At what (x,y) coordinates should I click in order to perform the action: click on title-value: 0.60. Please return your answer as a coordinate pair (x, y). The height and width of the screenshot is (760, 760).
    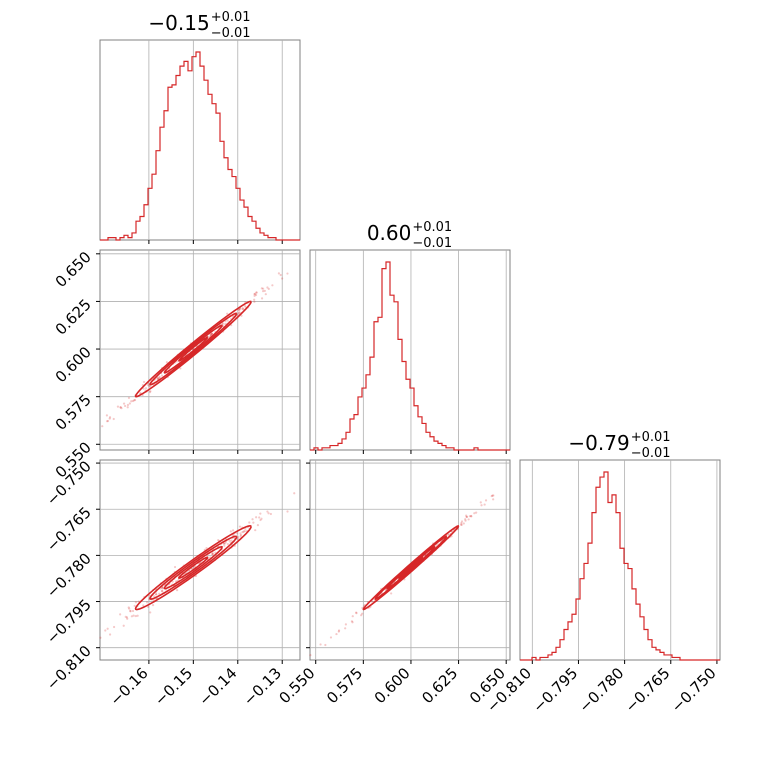
    Looking at the image, I should click on (389, 233).